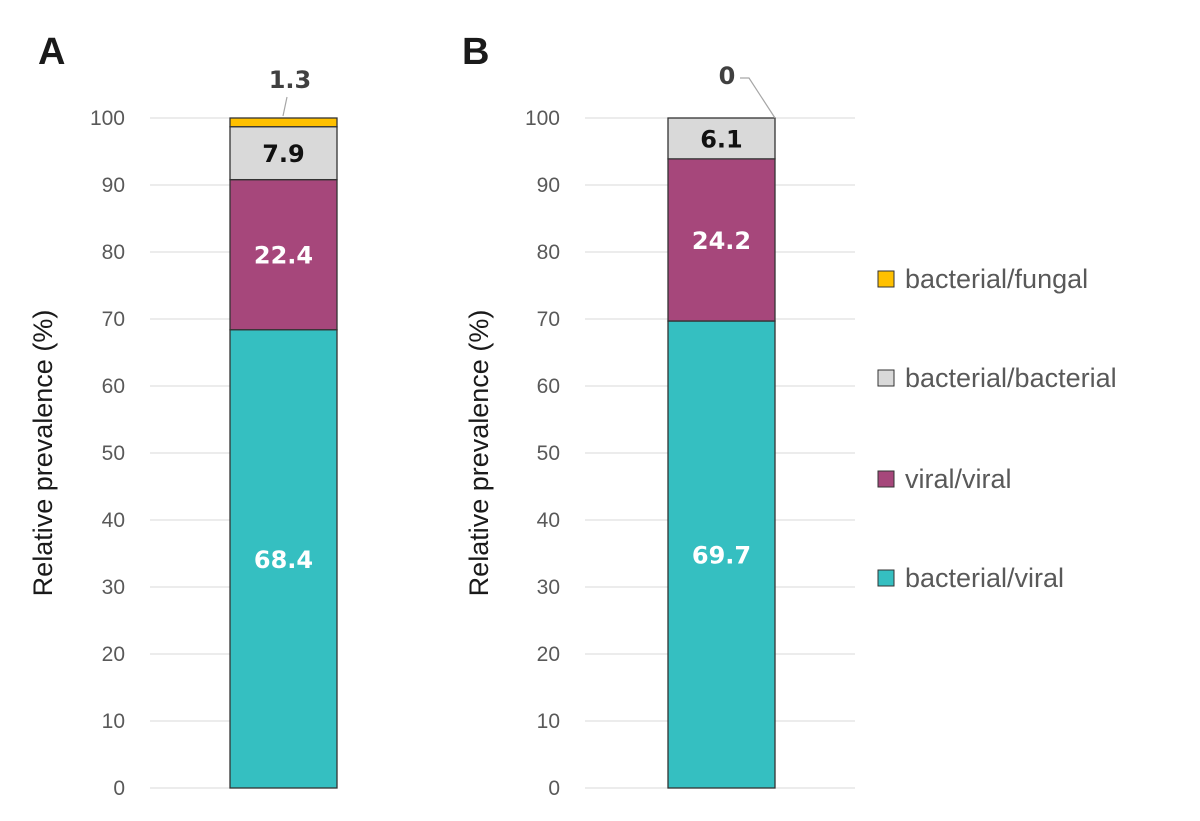 The width and height of the screenshot is (1200, 821). I want to click on data-label: 7.9, so click(283, 154).